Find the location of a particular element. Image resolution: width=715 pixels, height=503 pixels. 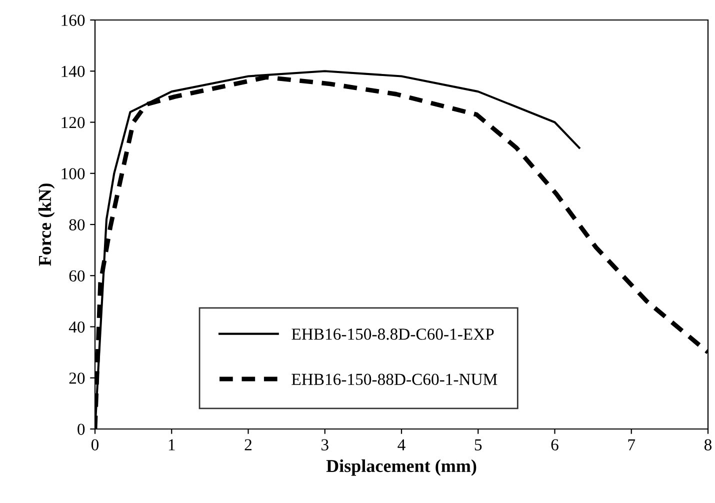

legend-label: EHB16-150-8.8D-C60-1-EXP is located at coordinates (393, 334).